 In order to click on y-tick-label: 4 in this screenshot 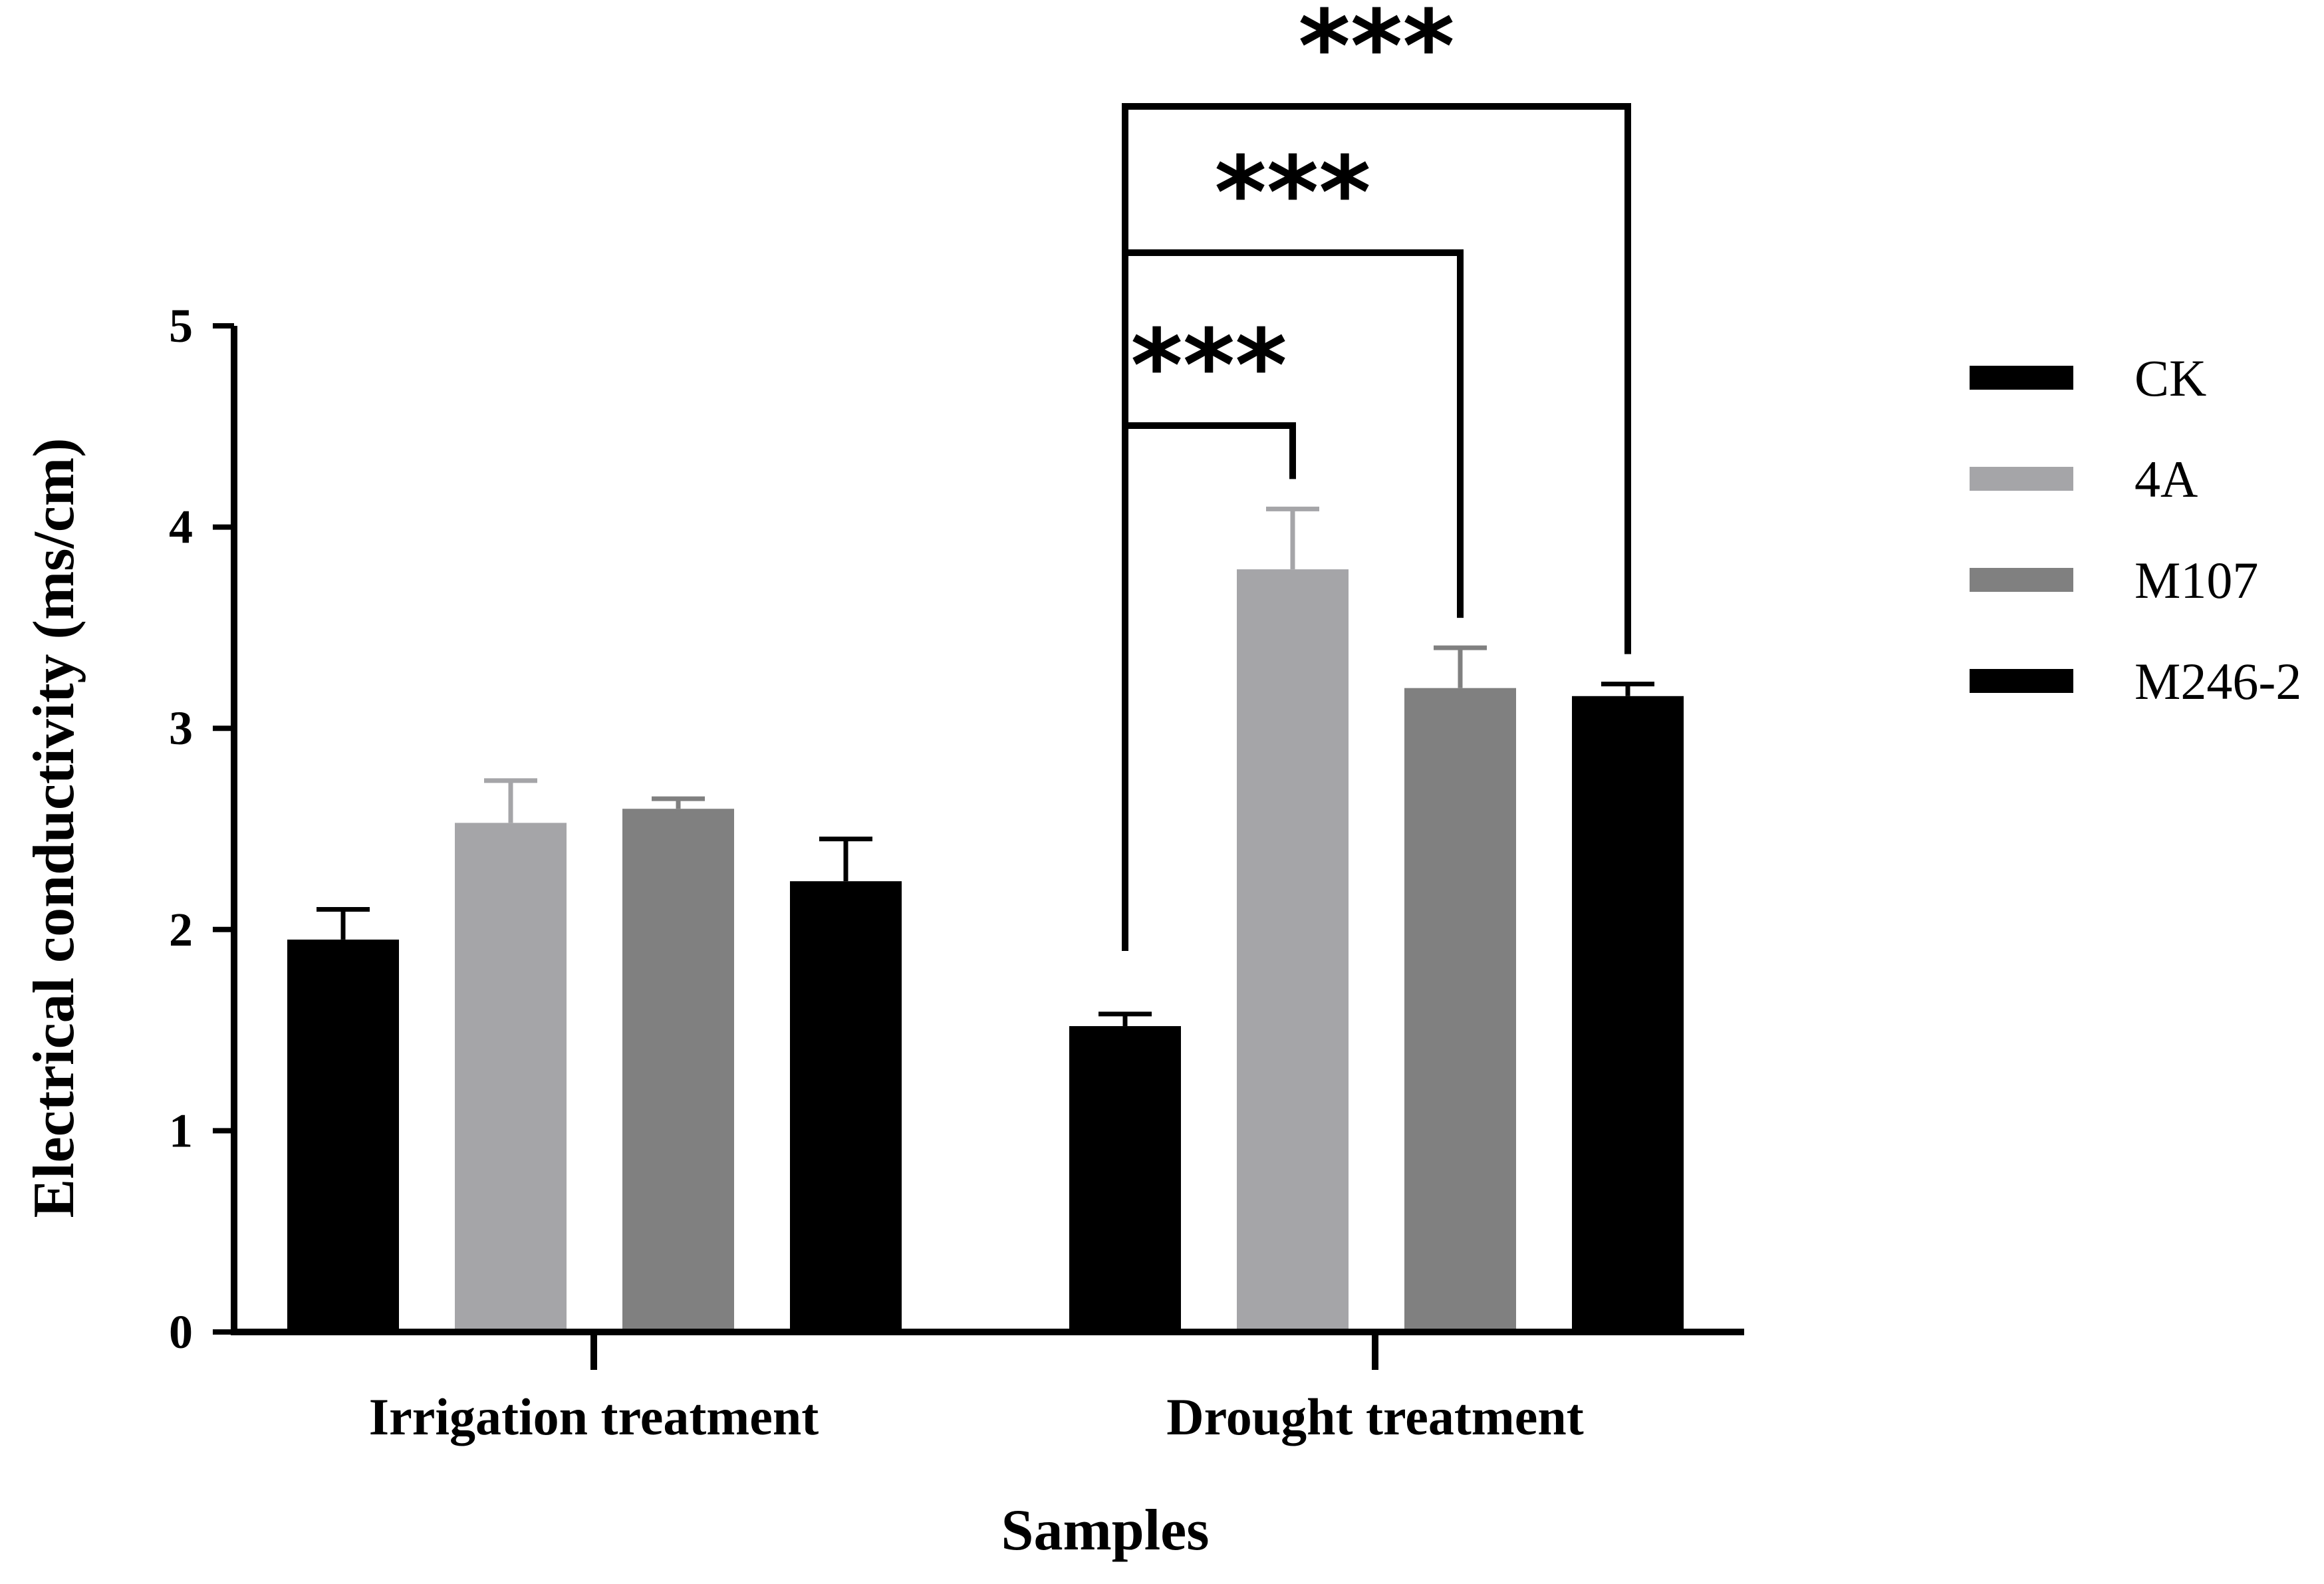, I will do `click(181, 527)`.